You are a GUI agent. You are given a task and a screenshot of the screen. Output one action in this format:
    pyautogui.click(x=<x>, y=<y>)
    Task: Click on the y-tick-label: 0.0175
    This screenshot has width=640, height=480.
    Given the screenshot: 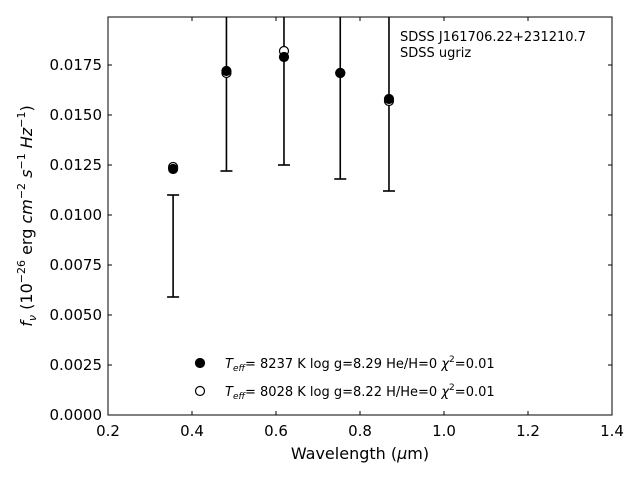 What is the action you would take?
    pyautogui.click(x=76, y=65)
    